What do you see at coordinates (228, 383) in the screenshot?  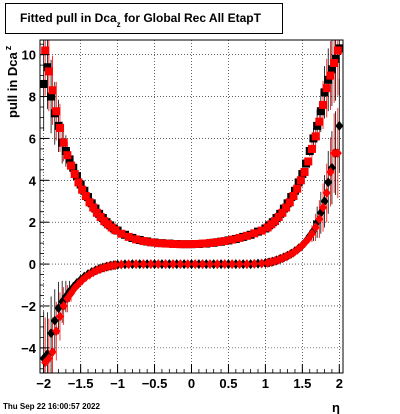 I see `x-tick-label: 0.5` at bounding box center [228, 383].